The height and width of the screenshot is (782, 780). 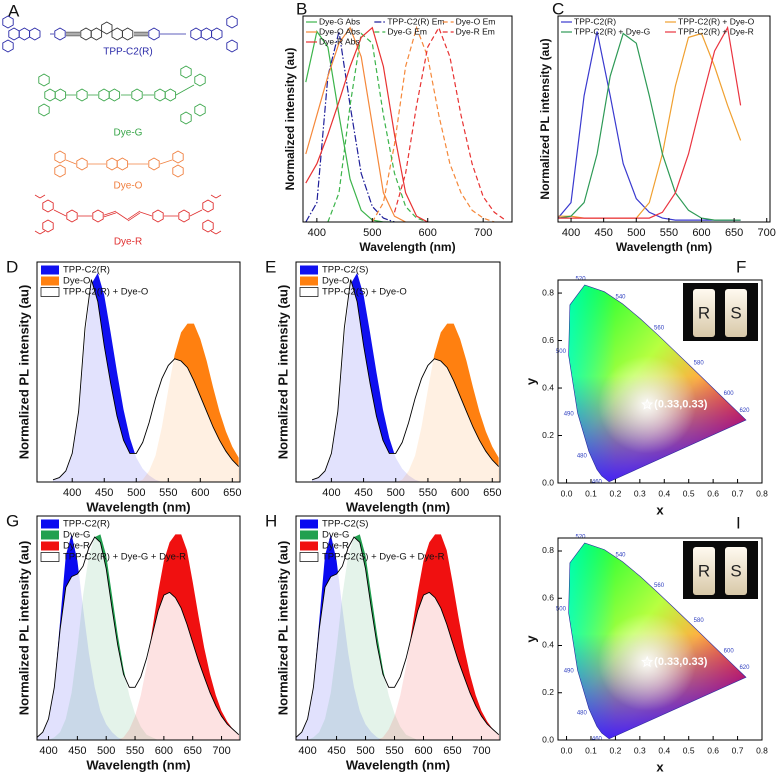 I want to click on locus-label: 520, so click(x=581, y=537).